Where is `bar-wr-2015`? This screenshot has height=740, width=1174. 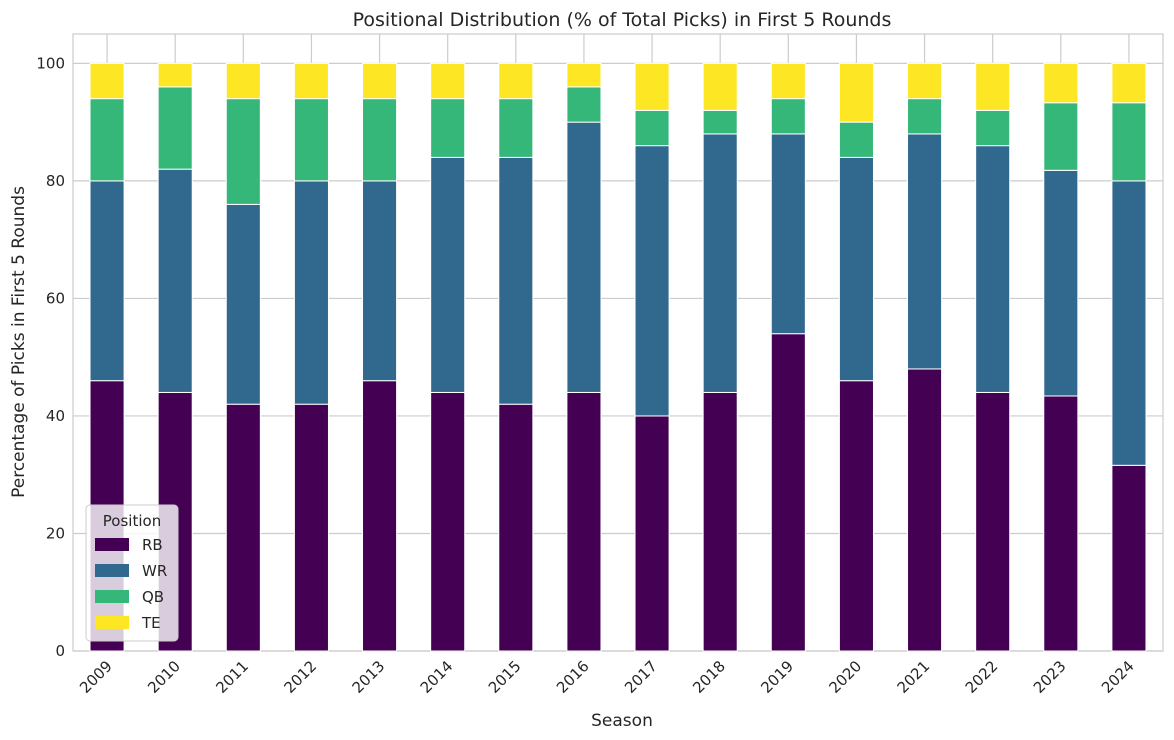
bar-wr-2015 is located at coordinates (516, 280).